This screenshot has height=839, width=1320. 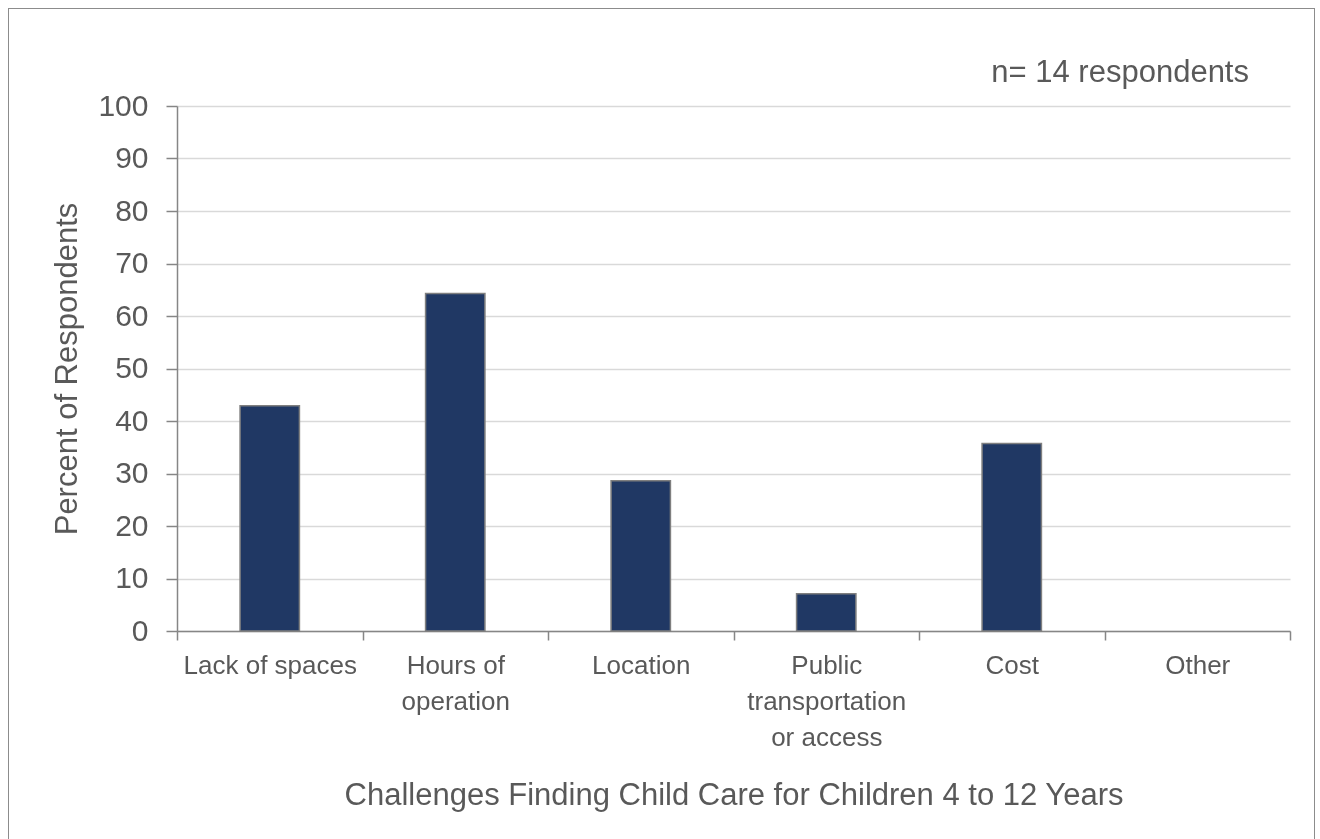 I want to click on x-tick-label: Hours of operation, so click(x=455, y=682).